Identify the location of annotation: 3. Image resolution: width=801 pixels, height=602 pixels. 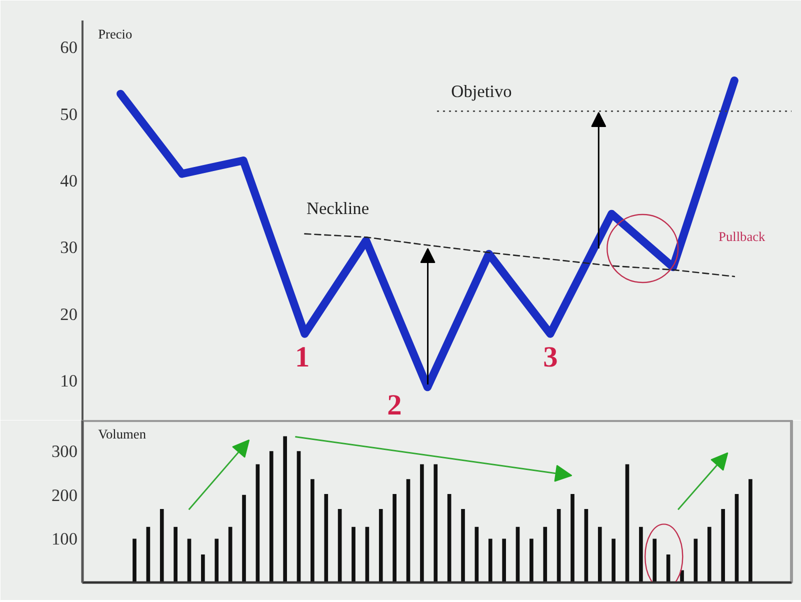
(550, 358).